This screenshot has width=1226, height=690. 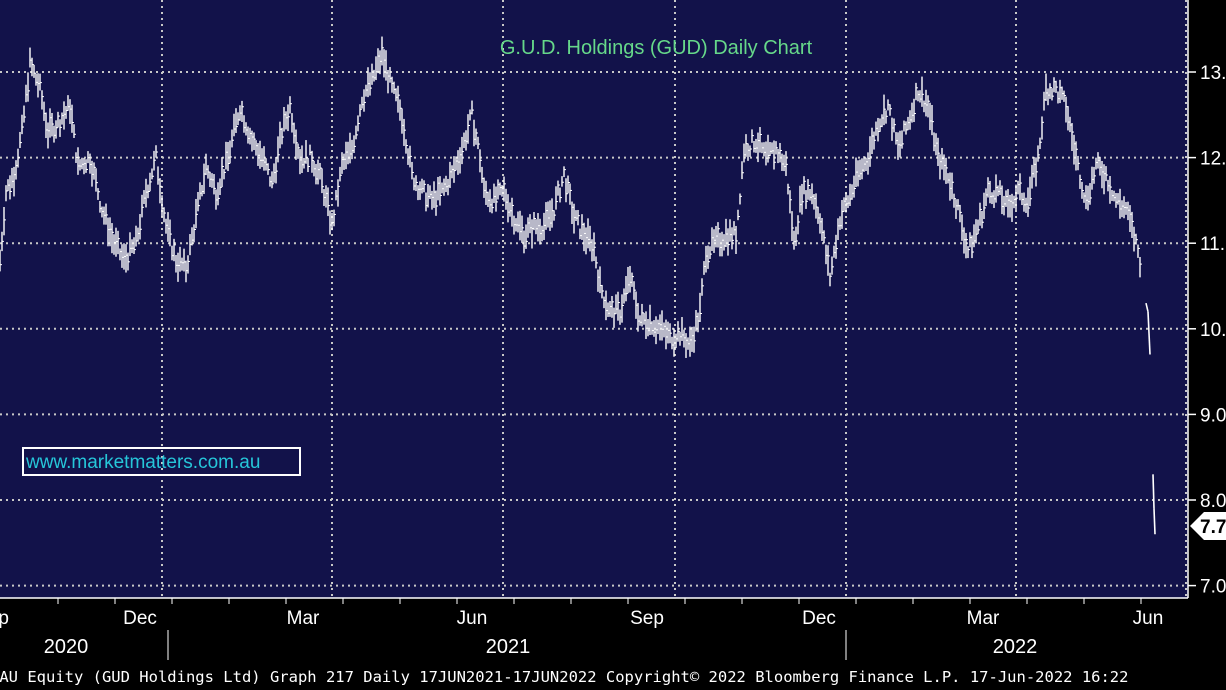 What do you see at coordinates (66, 647) in the screenshot?
I see `x-year-label: 2020` at bounding box center [66, 647].